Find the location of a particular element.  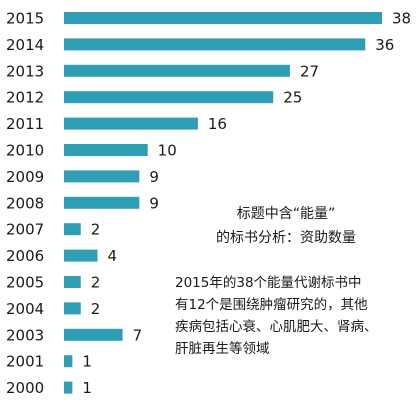

category-label: 2000 is located at coordinates (25, 388).